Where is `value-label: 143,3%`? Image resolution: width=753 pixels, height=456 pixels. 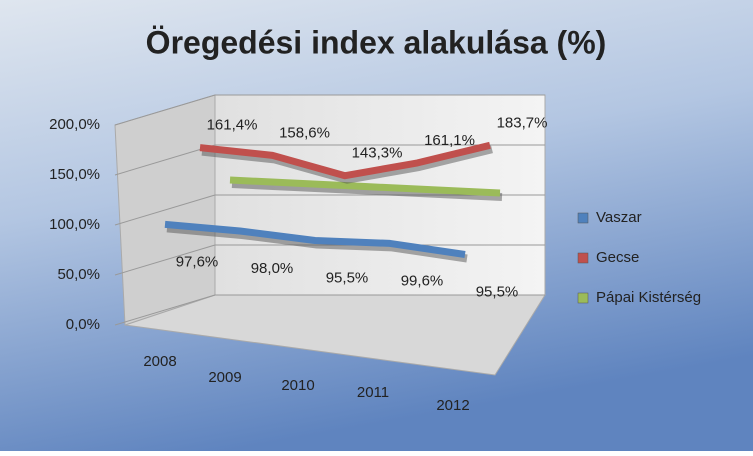
value-label: 143,3% is located at coordinates (377, 153).